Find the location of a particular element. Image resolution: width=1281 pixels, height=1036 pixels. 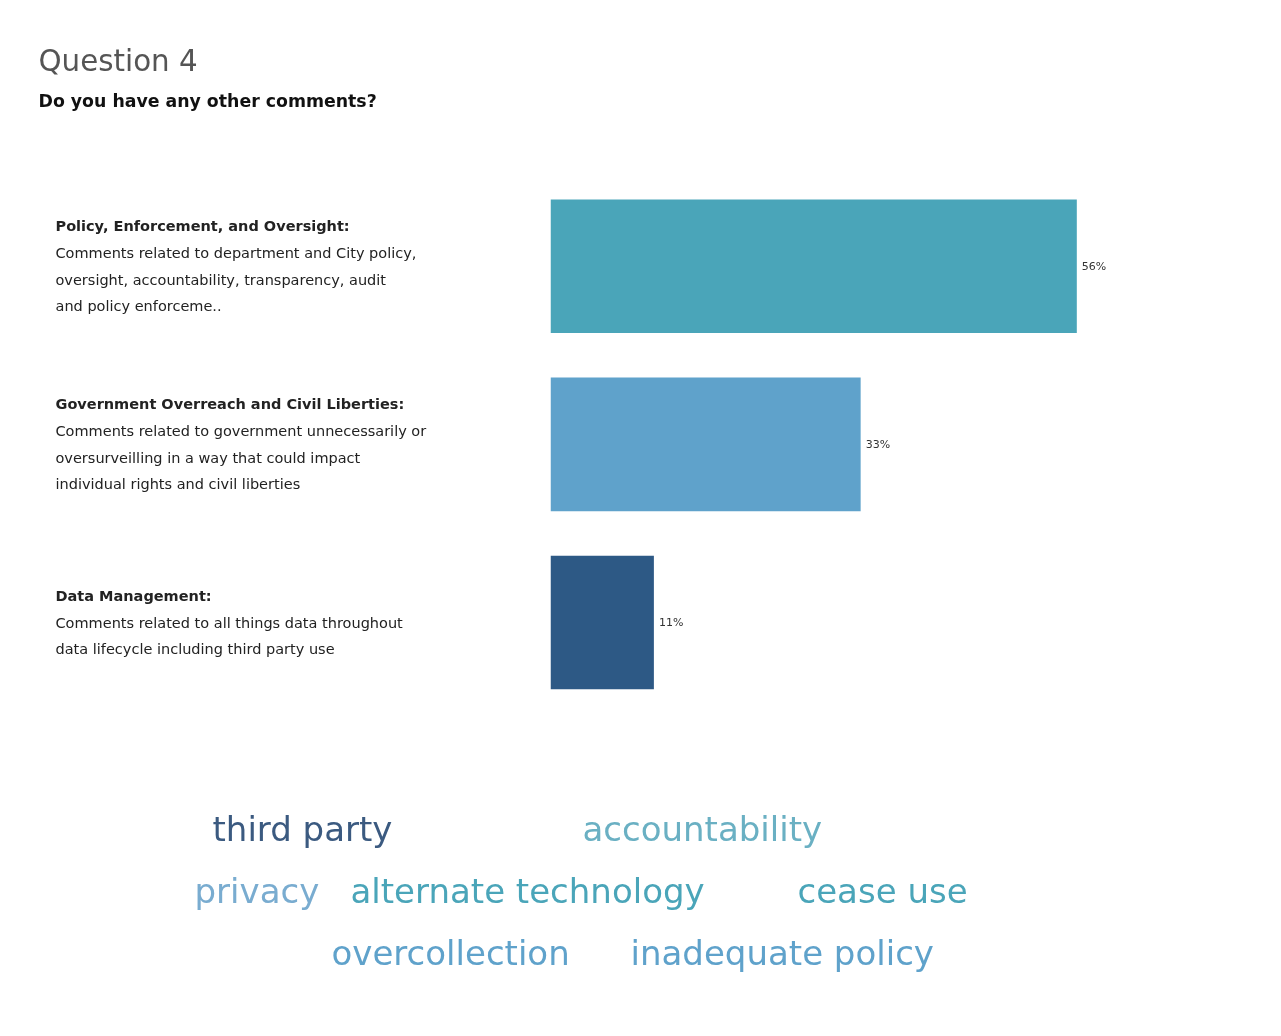

y-tick-label: Data Management: Comments related to all things data throughout data lifecycle including third party use is located at coordinates (229, 622).